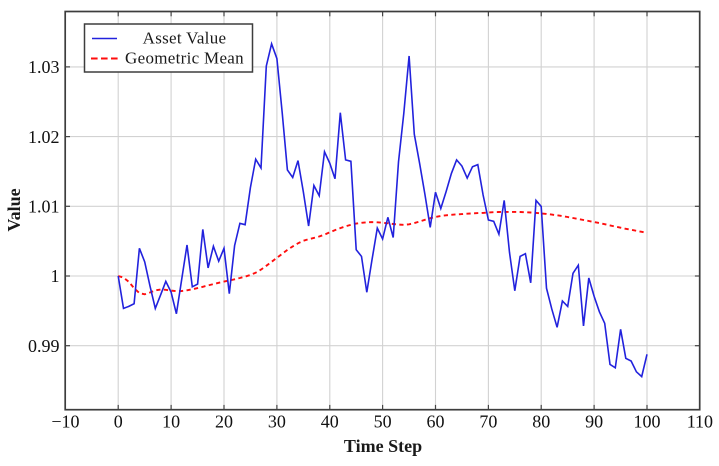 Image resolution: width=719 pixels, height=466 pixels. Describe the element at coordinates (224, 422) in the screenshot. I see `svg-text: 20` at that location.